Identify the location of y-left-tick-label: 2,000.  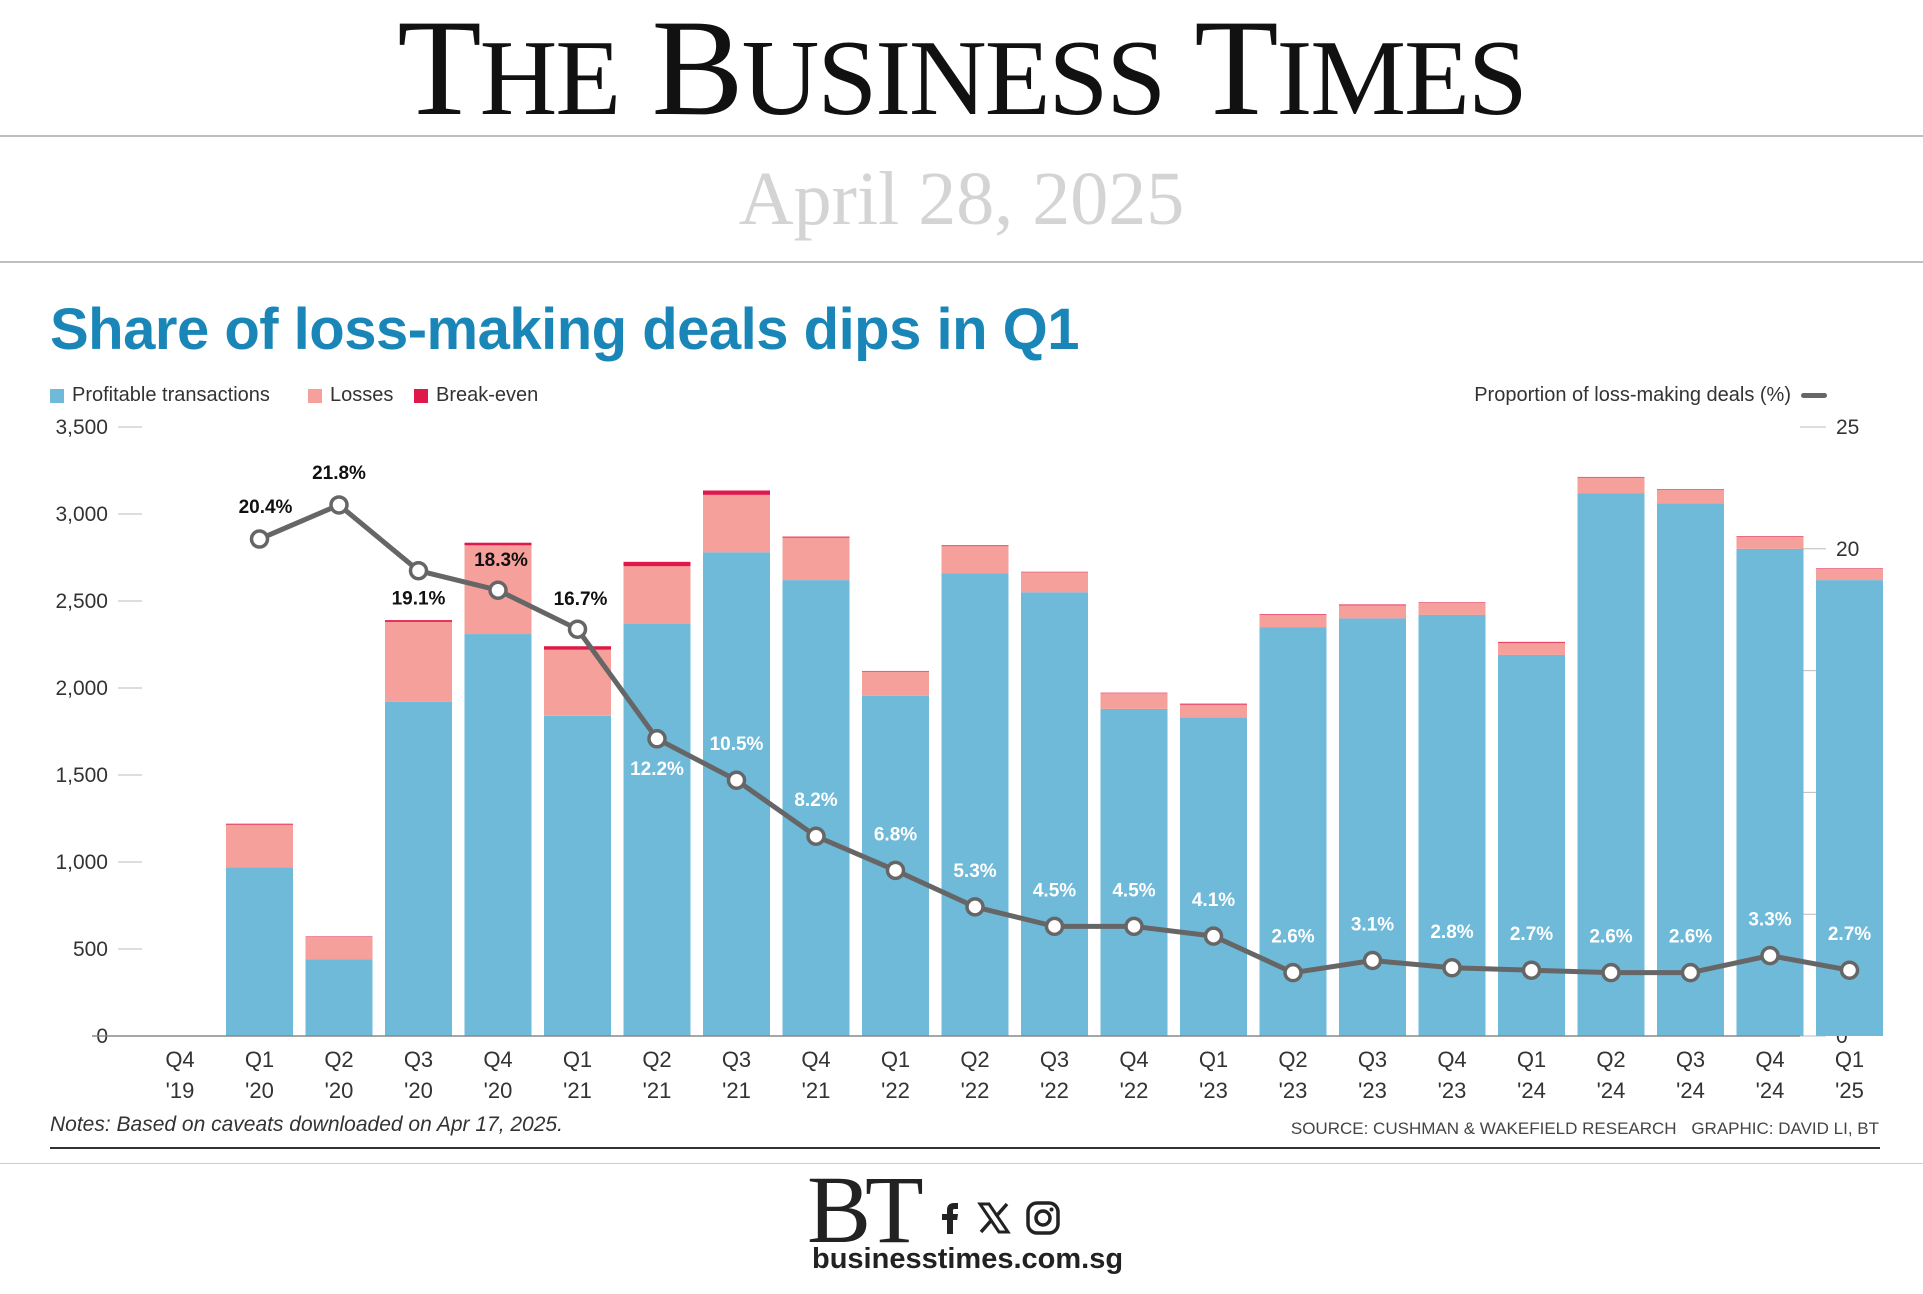
(81, 688).